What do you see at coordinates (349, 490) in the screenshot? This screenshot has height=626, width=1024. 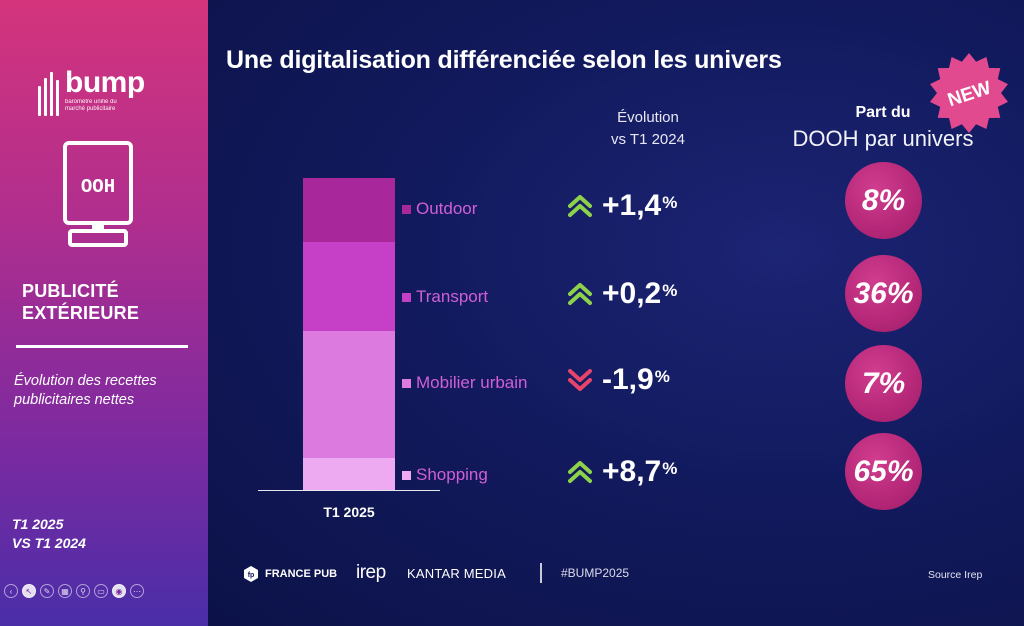 I see `chart-baseline` at bounding box center [349, 490].